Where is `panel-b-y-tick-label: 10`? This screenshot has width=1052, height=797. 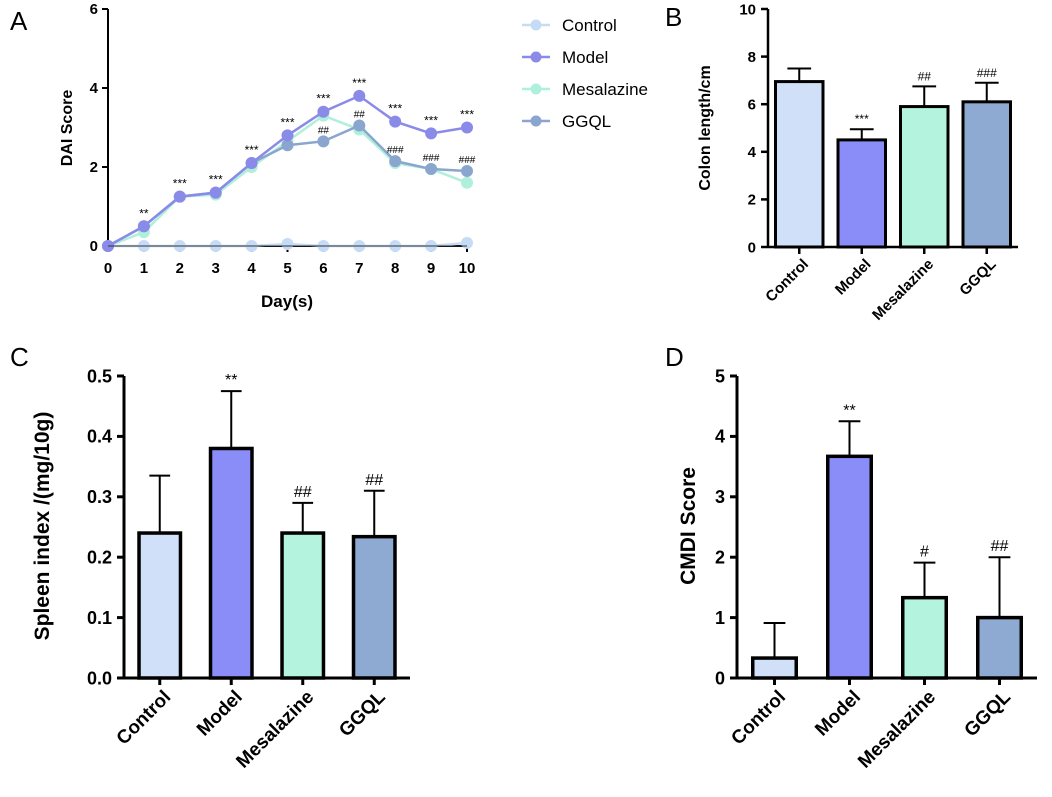 panel-b-y-tick-label: 10 is located at coordinates (747, 9).